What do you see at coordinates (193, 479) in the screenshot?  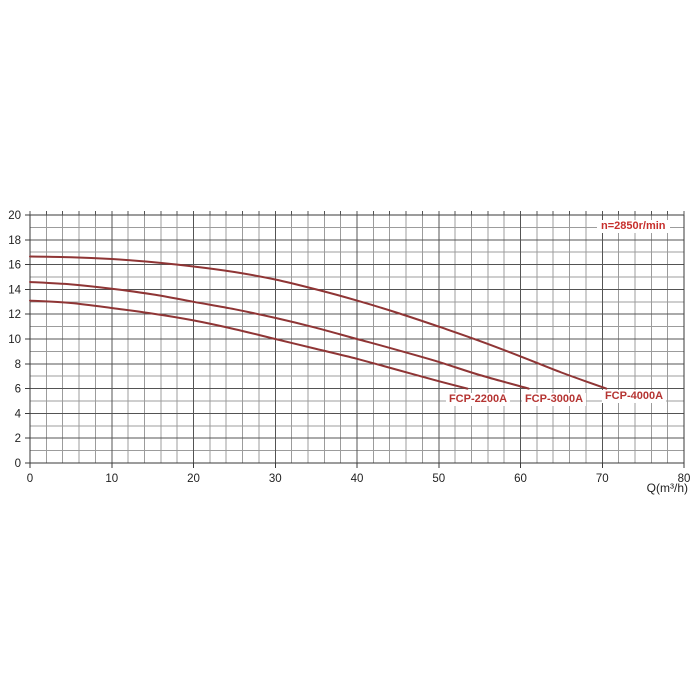 I see `x-tick-label: 20` at bounding box center [193, 479].